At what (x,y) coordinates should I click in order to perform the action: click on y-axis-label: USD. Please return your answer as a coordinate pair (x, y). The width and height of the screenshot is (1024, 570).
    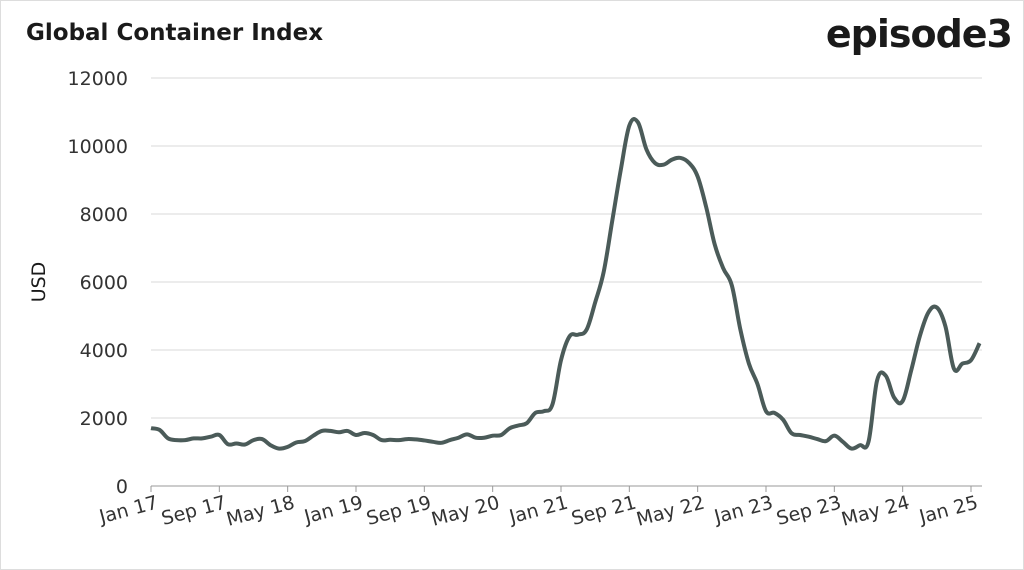
    Looking at the image, I should click on (39, 282).